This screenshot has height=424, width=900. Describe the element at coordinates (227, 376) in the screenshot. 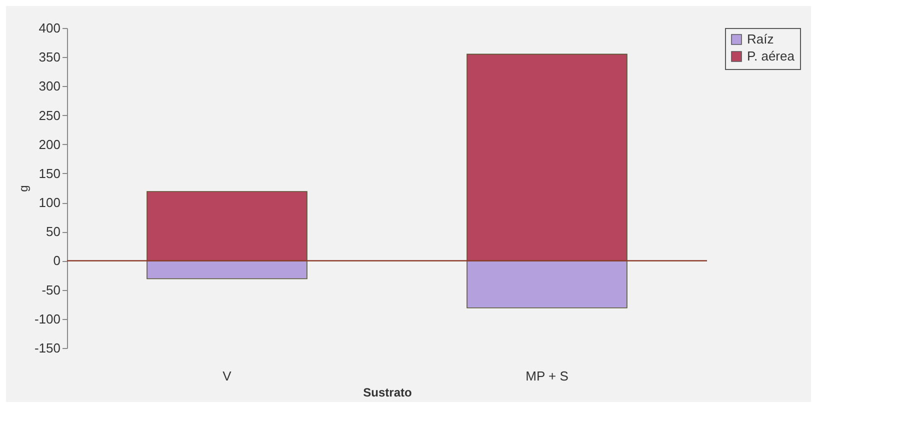

I see `x-tick-label: V` at that location.